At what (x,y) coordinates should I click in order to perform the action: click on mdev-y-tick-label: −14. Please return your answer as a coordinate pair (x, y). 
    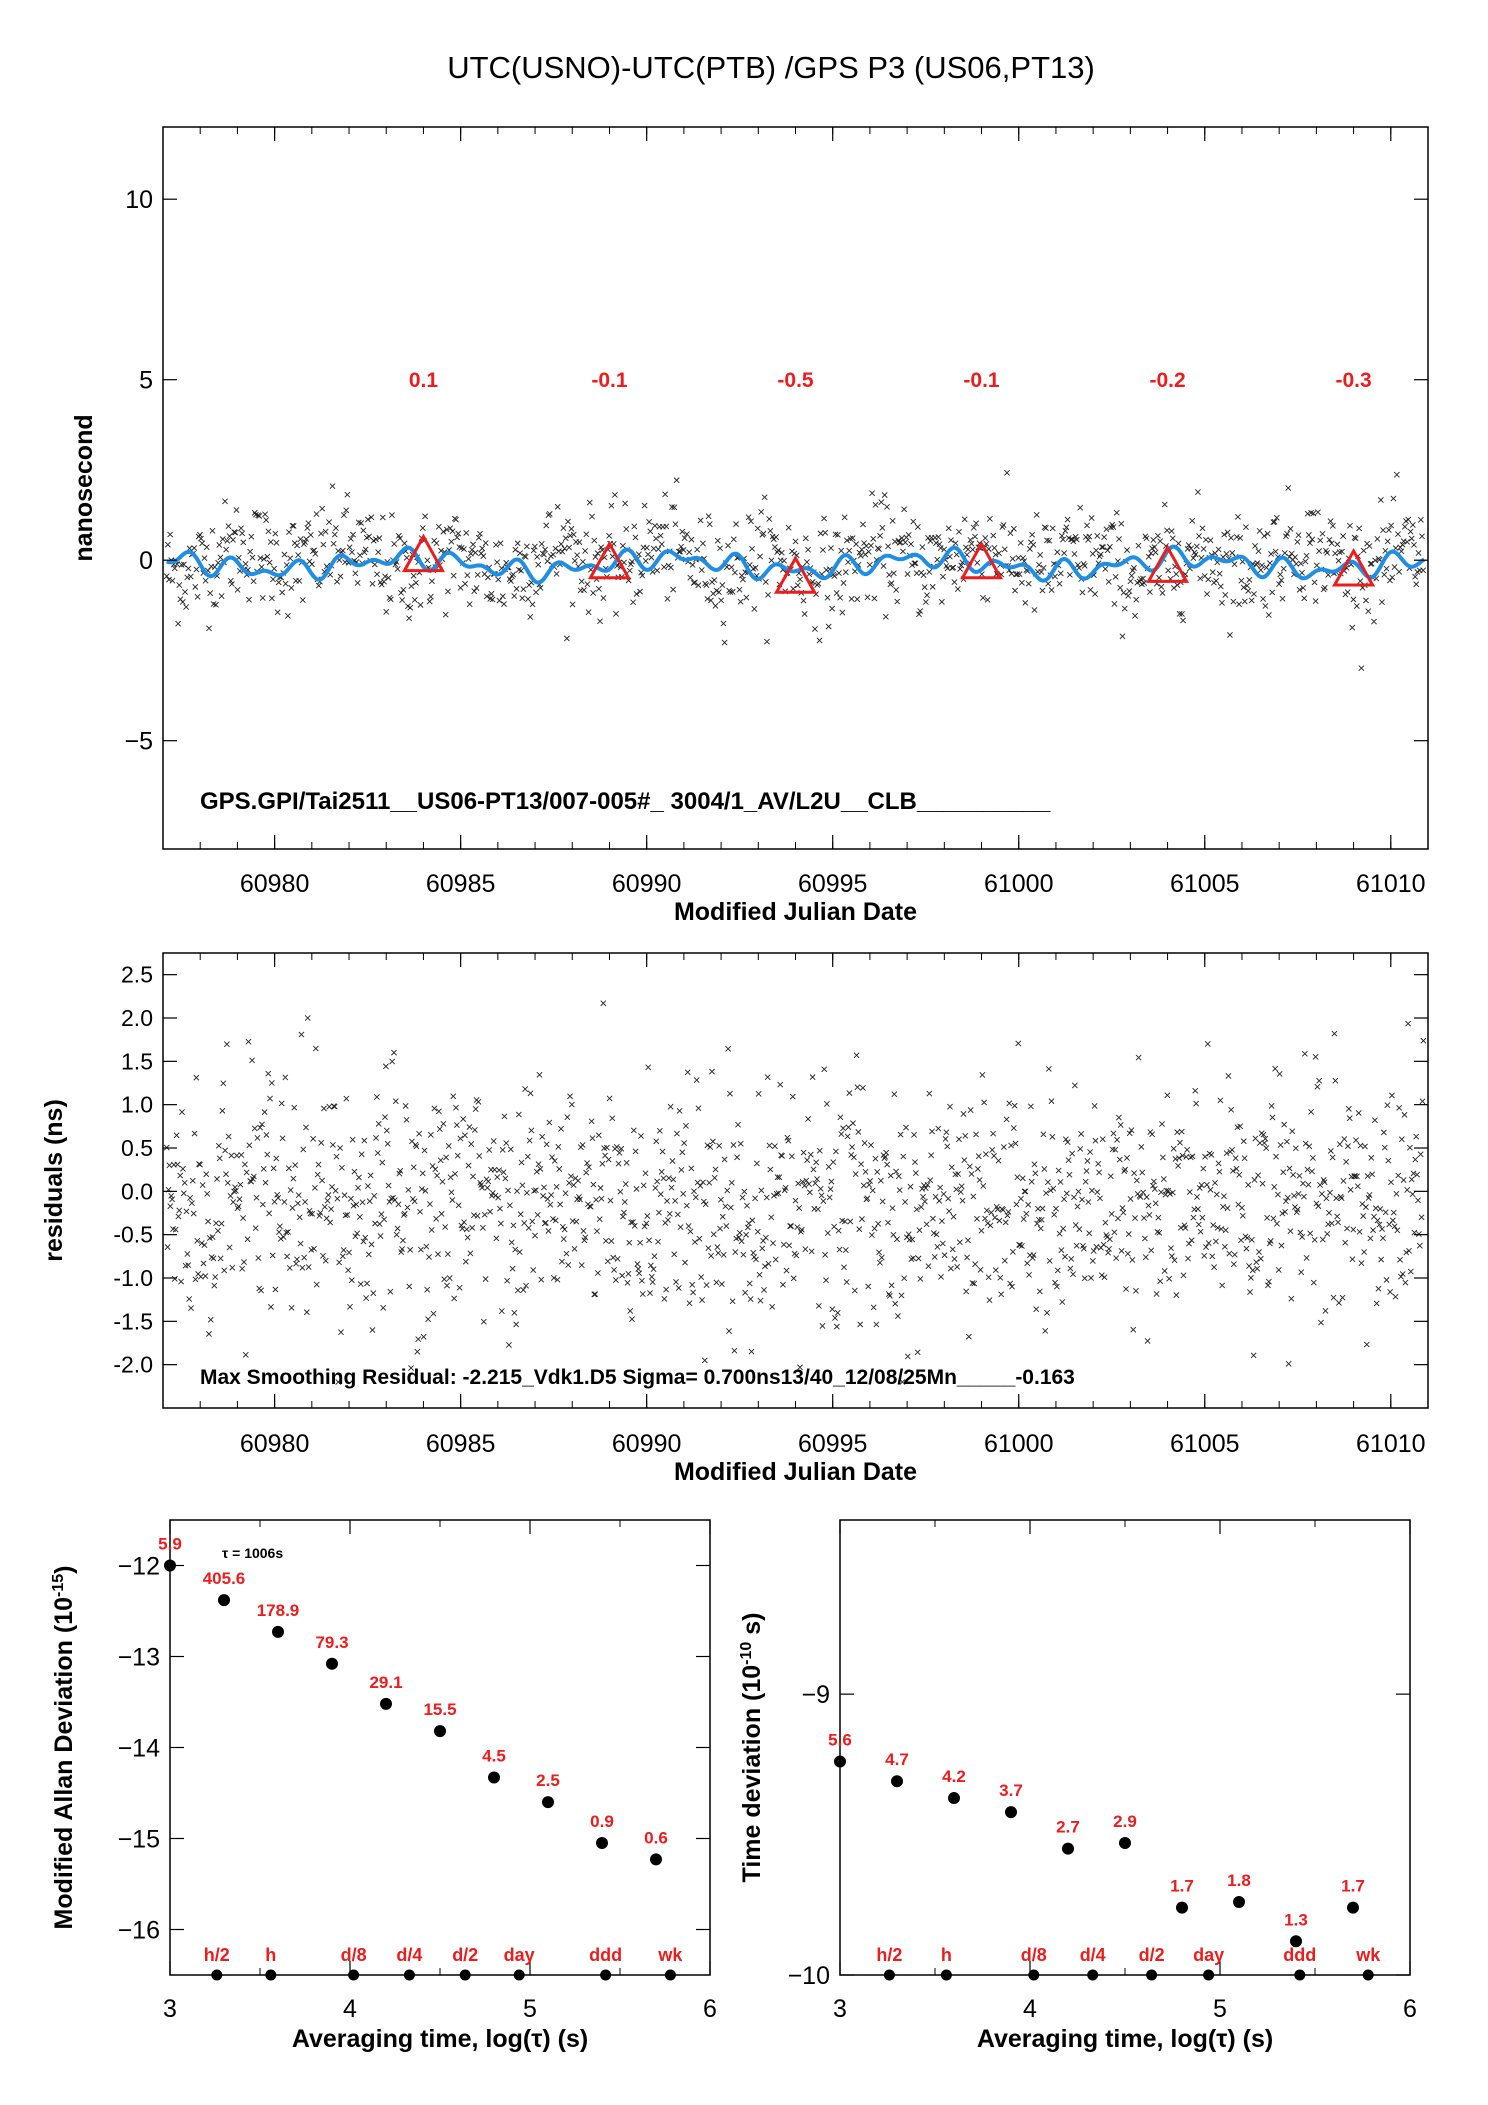
    Looking at the image, I should click on (139, 1748).